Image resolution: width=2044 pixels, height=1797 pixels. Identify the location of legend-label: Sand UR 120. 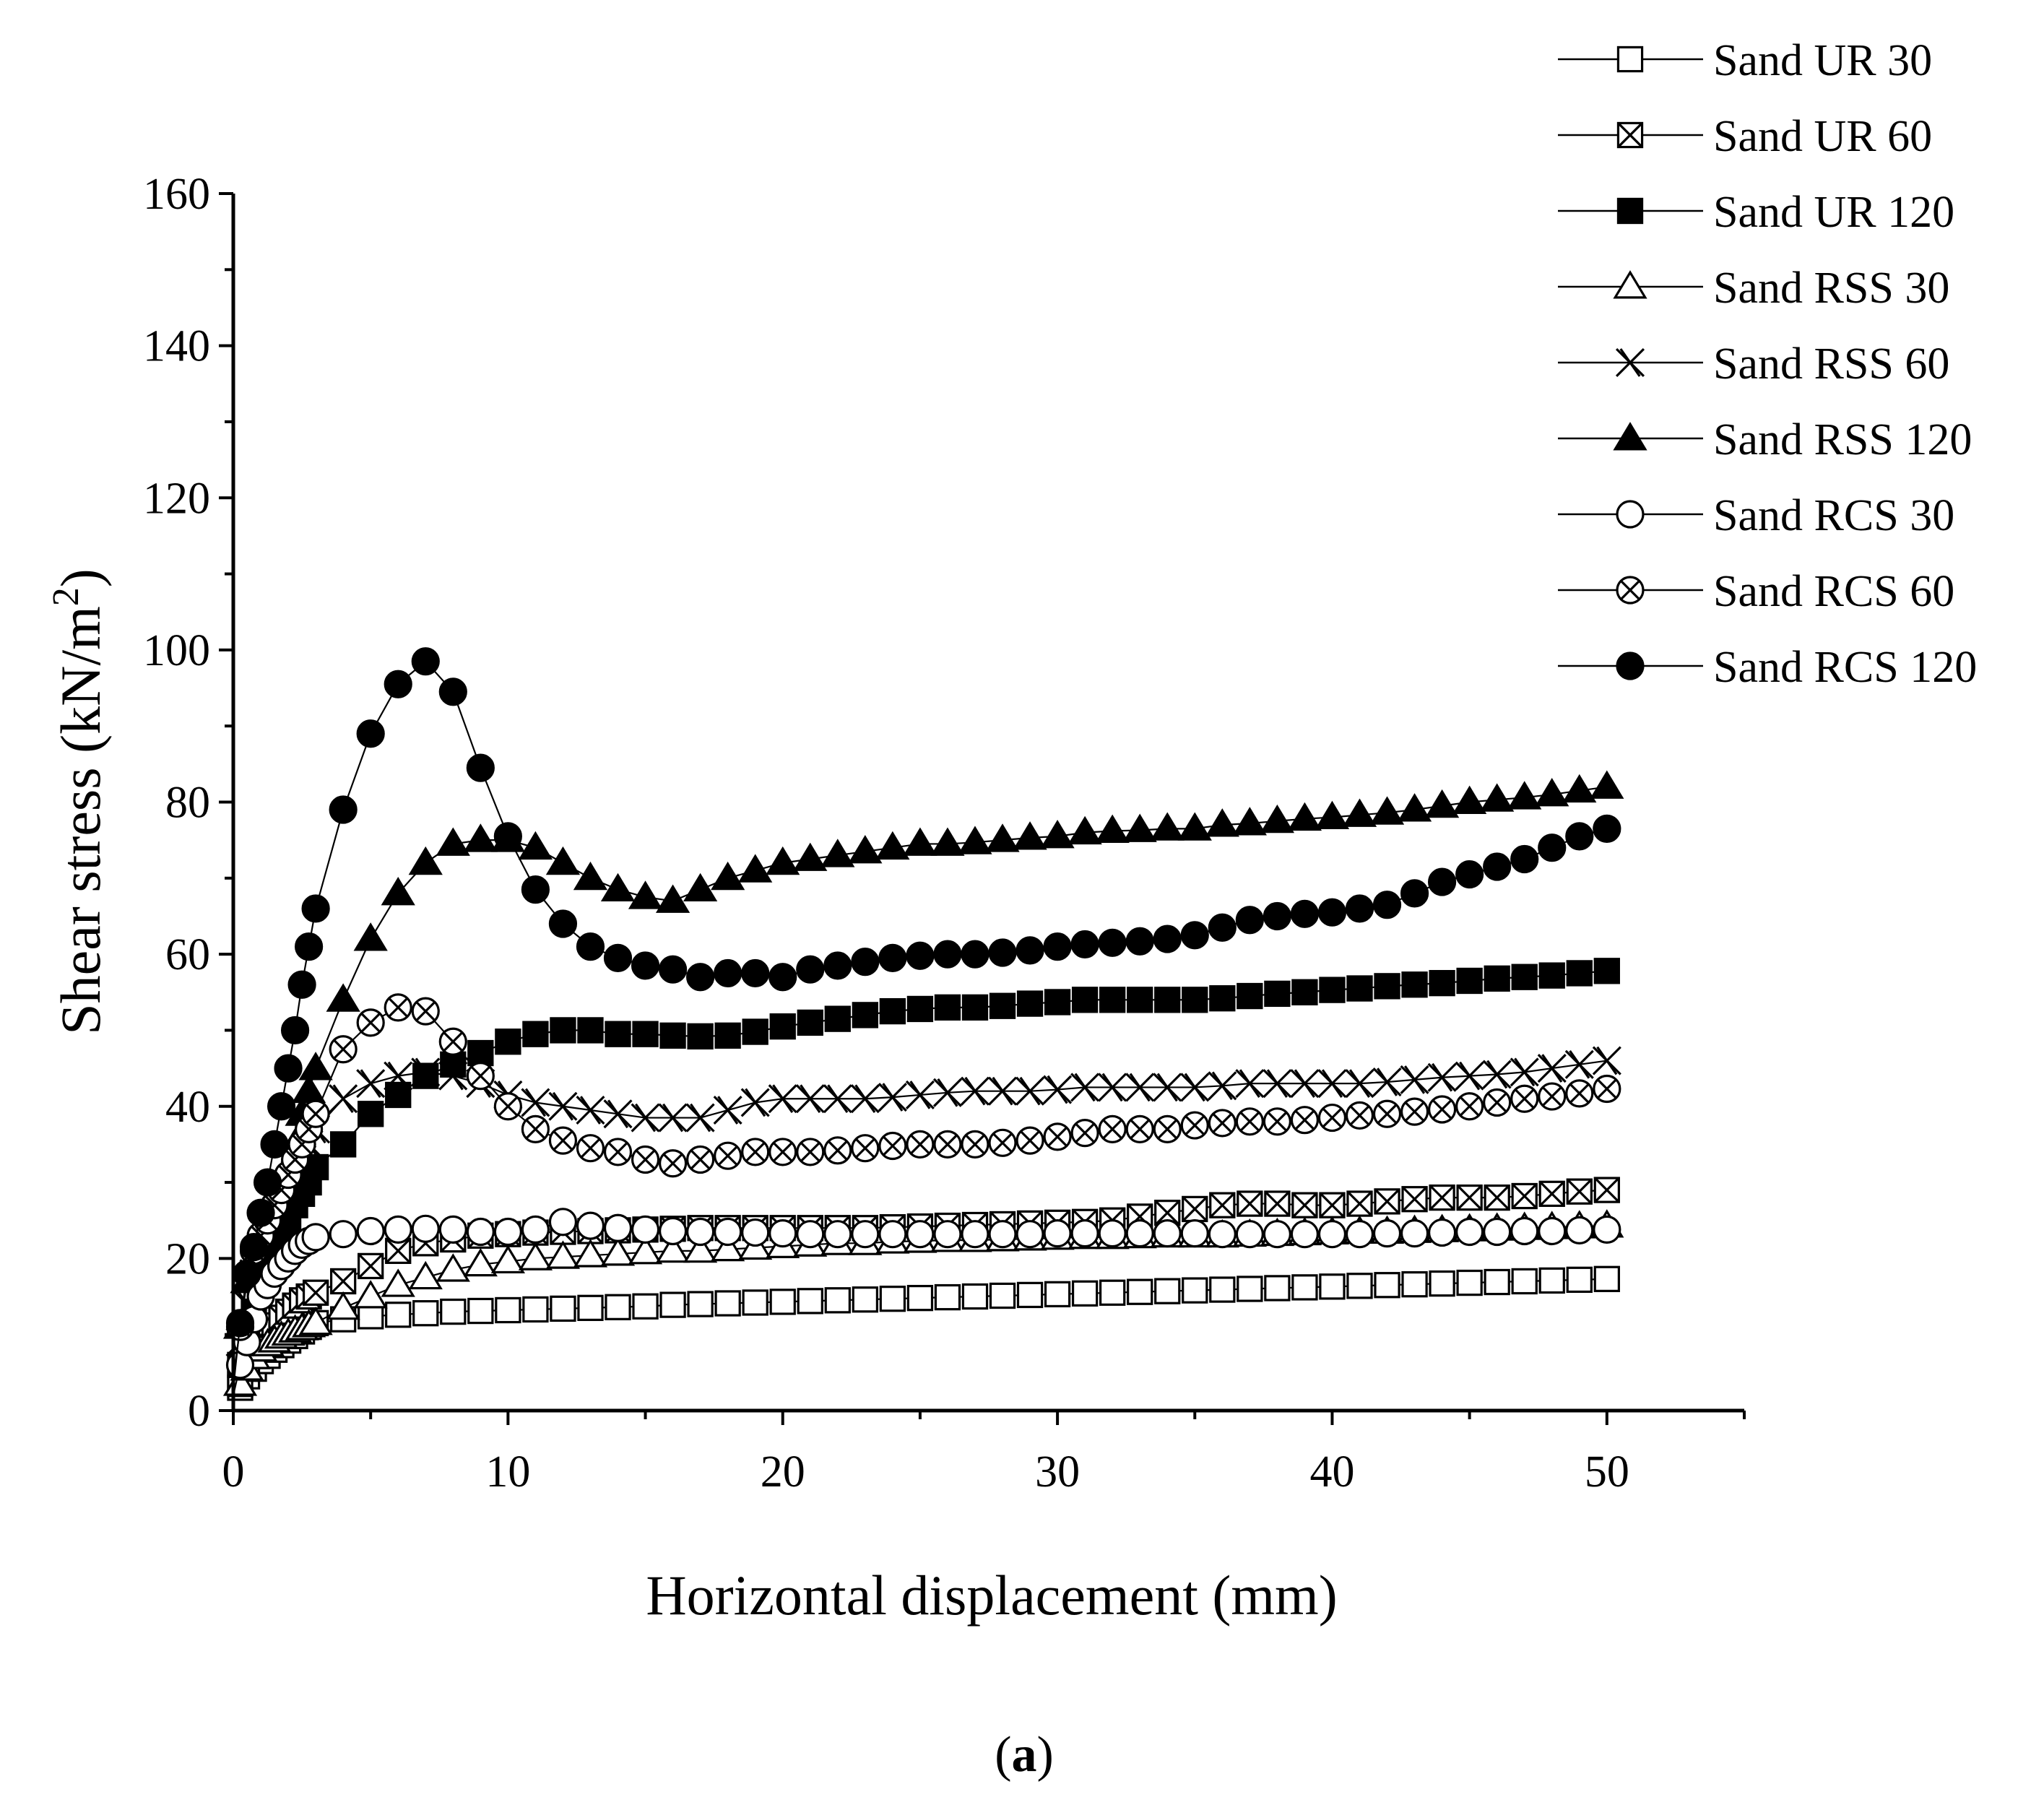
(1834, 212).